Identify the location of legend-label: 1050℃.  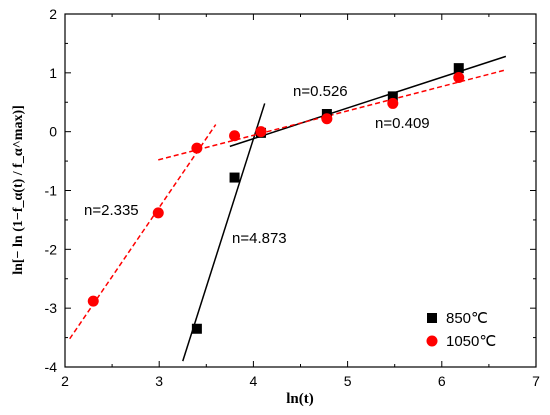
(471, 341).